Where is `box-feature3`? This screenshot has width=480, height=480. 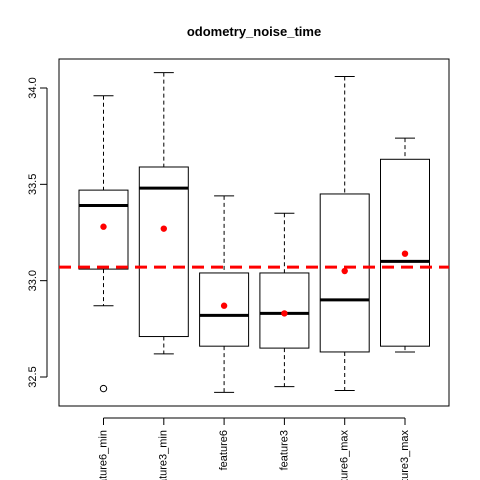
box-feature3 is located at coordinates (284, 300).